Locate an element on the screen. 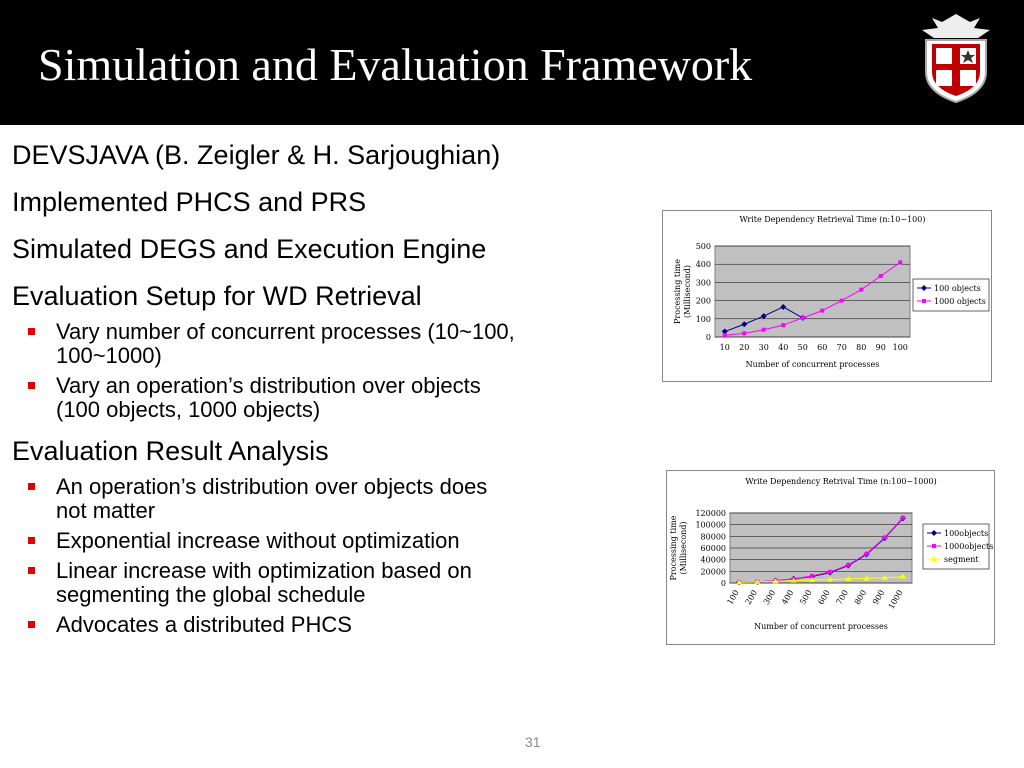  plot-area is located at coordinates (812, 291).